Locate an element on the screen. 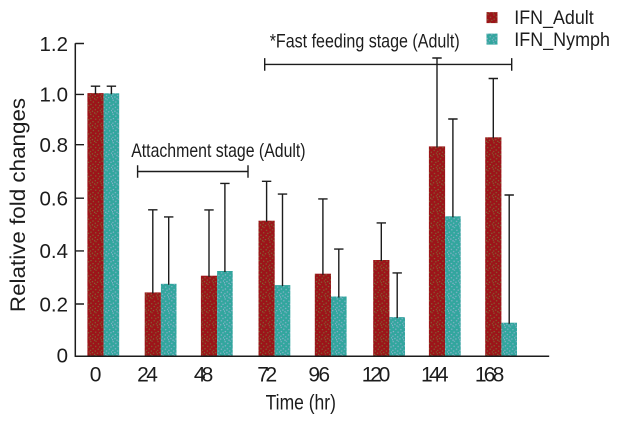 The image size is (625, 421). svg-text: Attachment stage (Adult) is located at coordinates (218, 151).